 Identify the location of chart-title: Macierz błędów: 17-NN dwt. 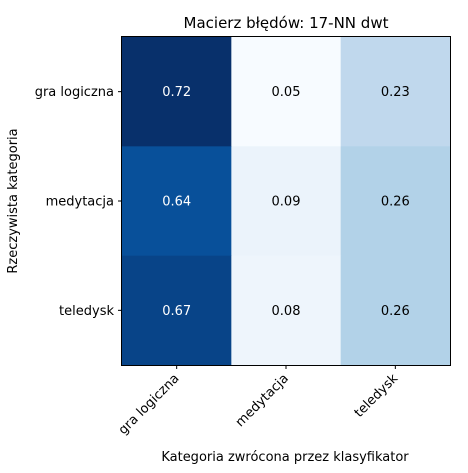
(286, 23).